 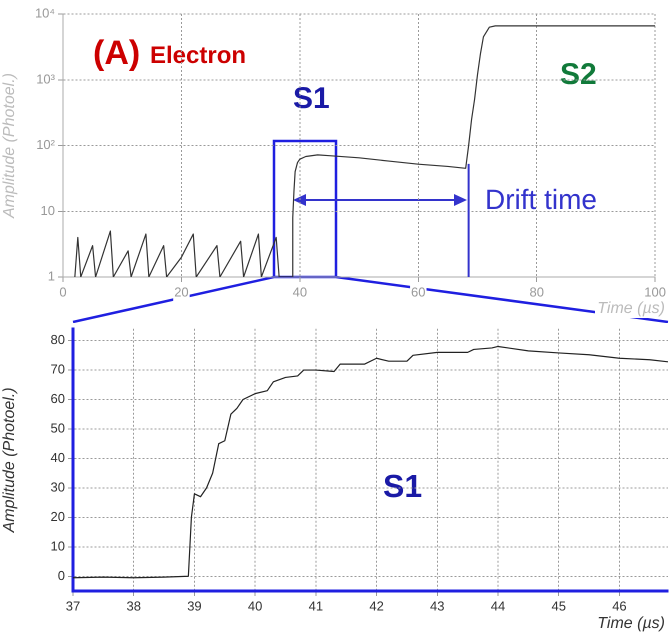 I want to click on y-tick-label: 80, so click(x=57, y=340).